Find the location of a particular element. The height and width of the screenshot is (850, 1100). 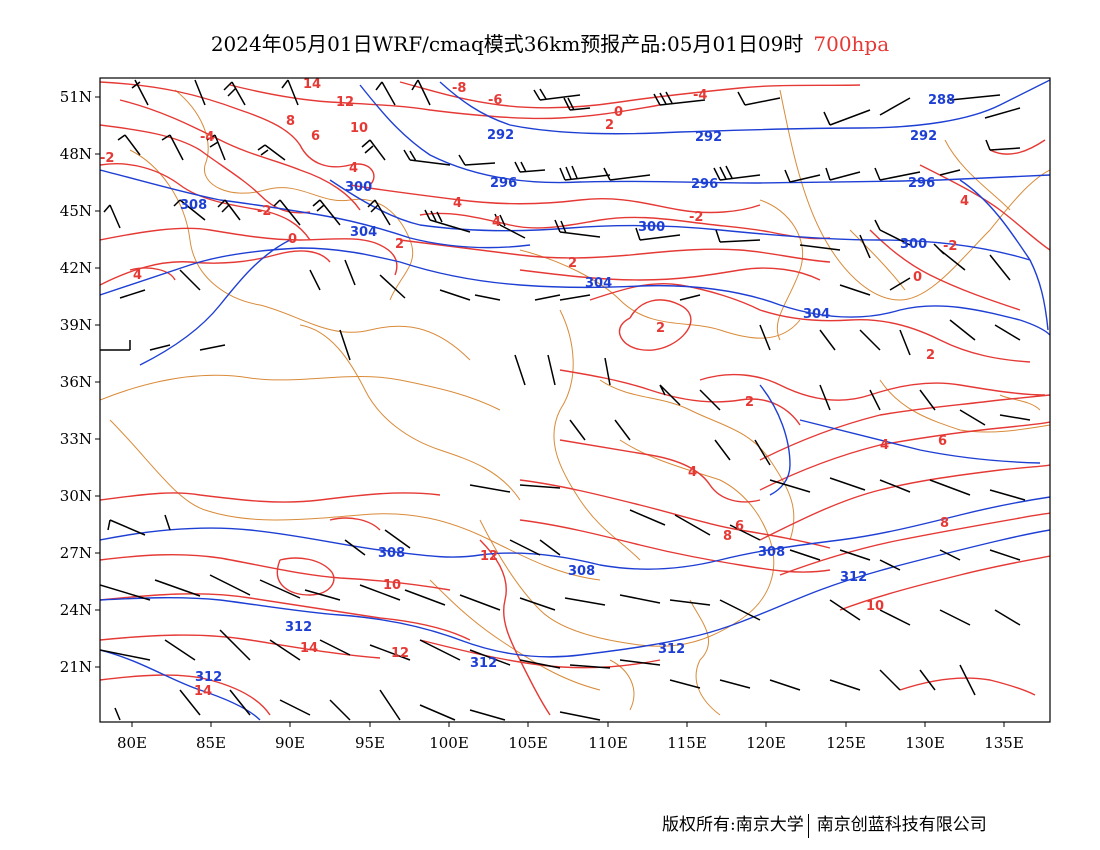

lon-label: 80E is located at coordinates (132, 743).